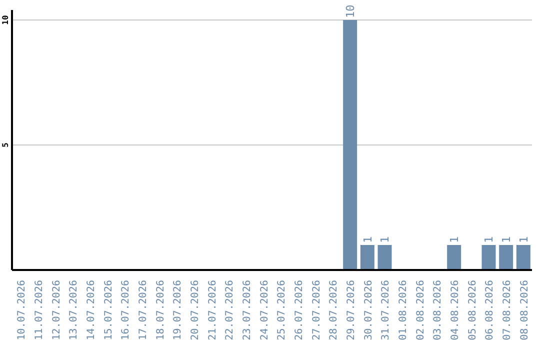 This screenshot has height=340, width=540. What do you see at coordinates (351, 310) in the screenshot?
I see `x-tick-label: 29.07.2026` at bounding box center [351, 310].